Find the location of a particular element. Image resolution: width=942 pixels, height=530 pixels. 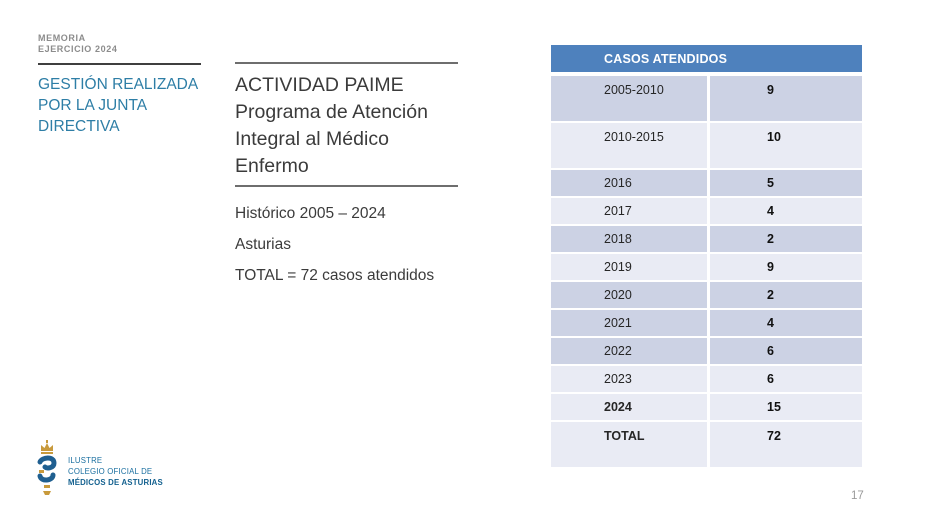

table-row: 2023 6 is located at coordinates (706, 379).